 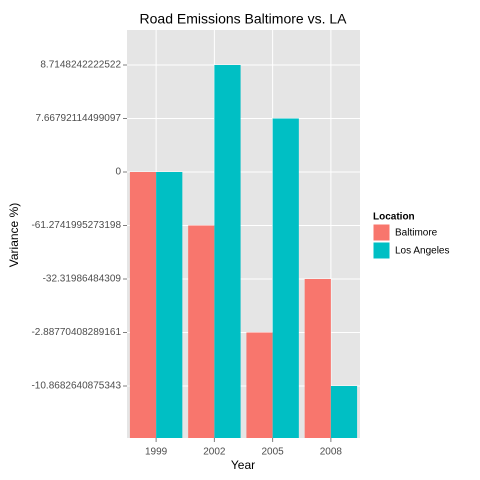 What do you see at coordinates (76, 386) in the screenshot?
I see `y-tick-label: -10.8682640875343` at bounding box center [76, 386].